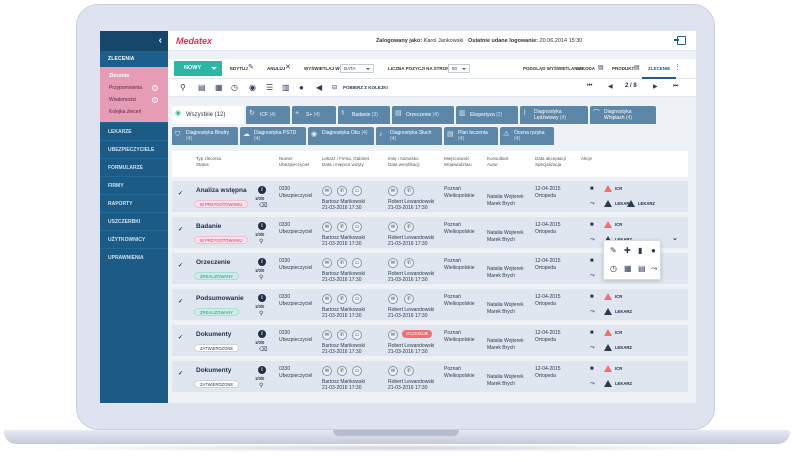  I want to click on new-button: NOWY, so click(198, 68).